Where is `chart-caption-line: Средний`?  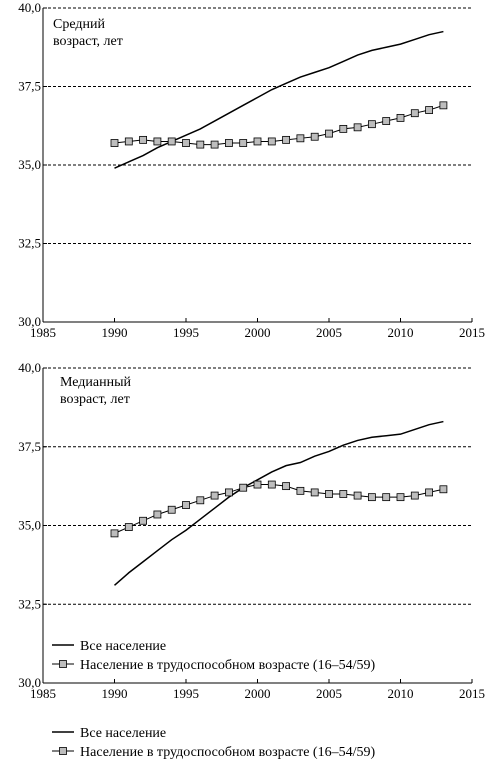 chart-caption-line: Средний is located at coordinates (79, 24).